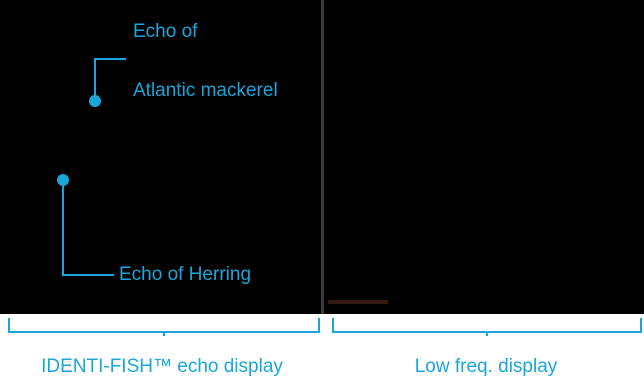 The width and height of the screenshot is (644, 388). What do you see at coordinates (486, 366) in the screenshot?
I see `low-freq-caption: Low freq. display` at bounding box center [486, 366].